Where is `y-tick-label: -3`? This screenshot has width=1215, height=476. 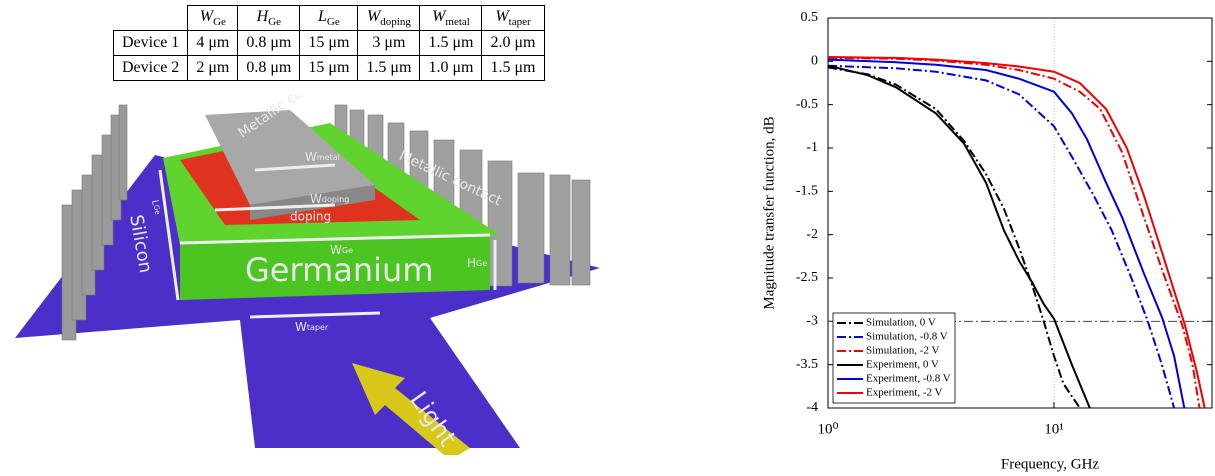
y-tick-label: -3 is located at coordinates (812, 321).